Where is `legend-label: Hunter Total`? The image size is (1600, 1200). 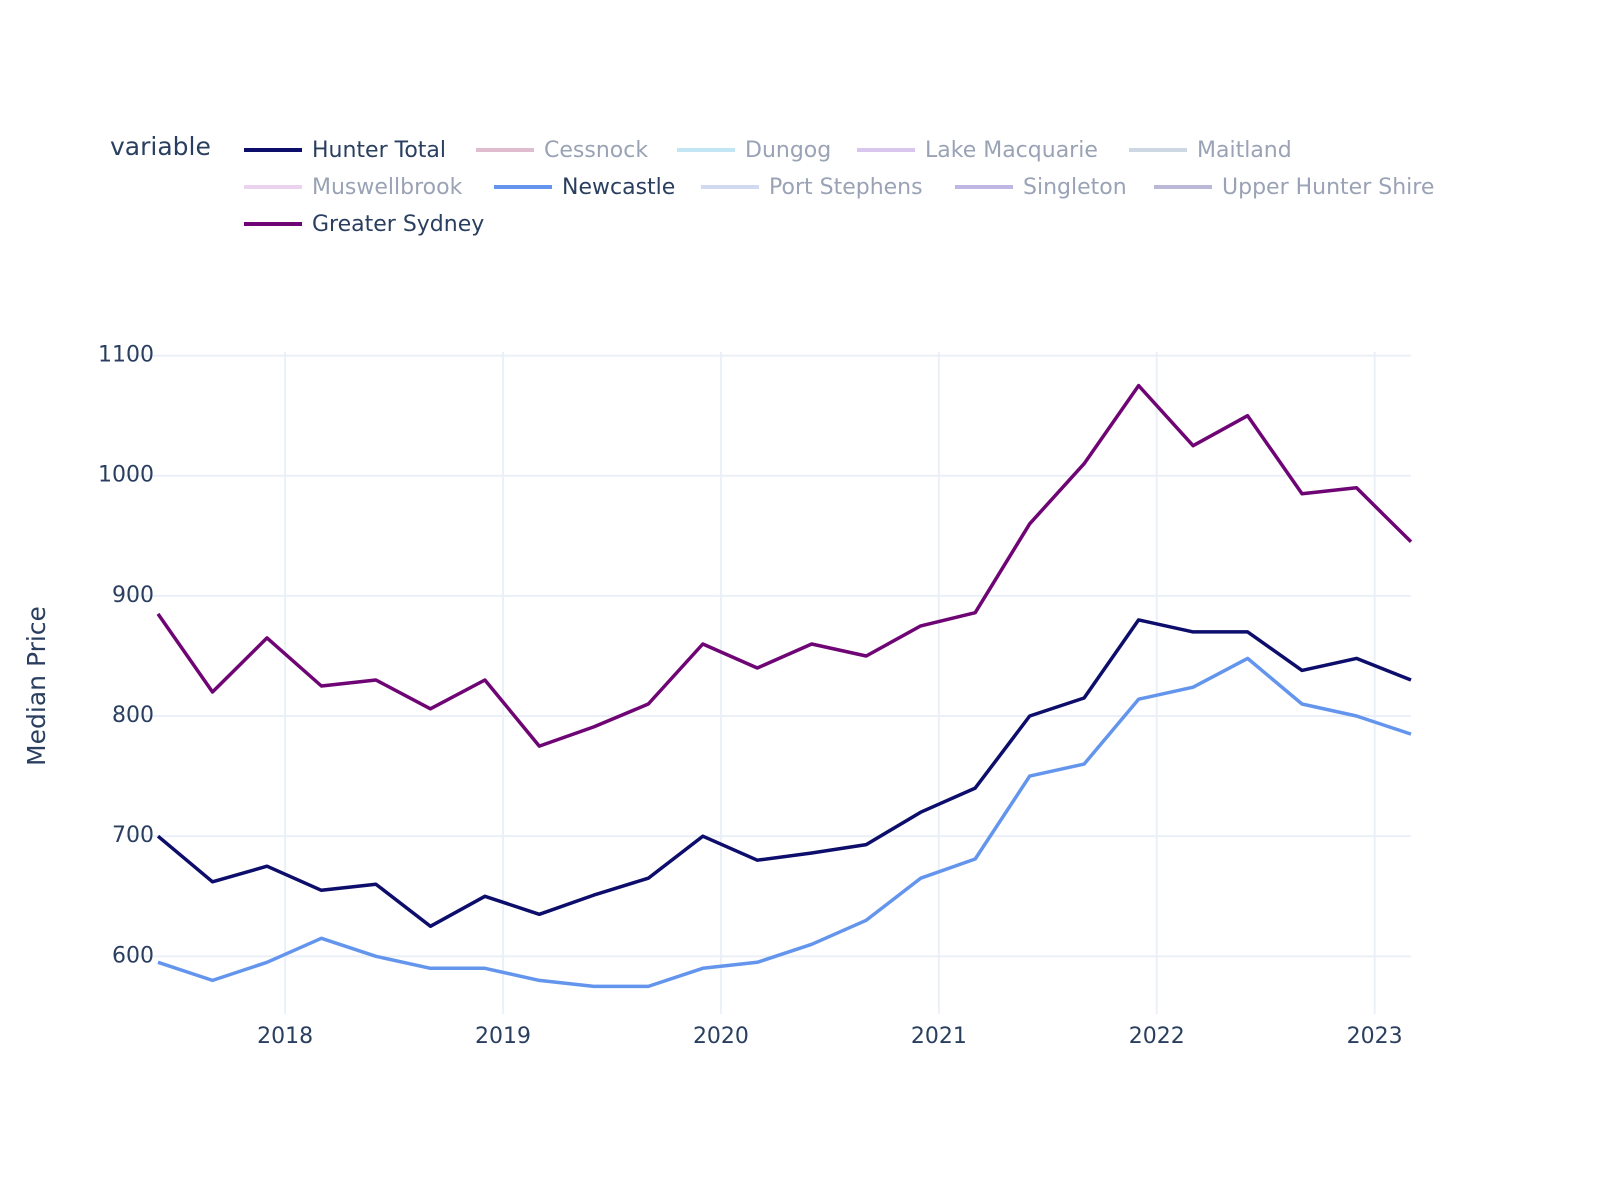 legend-label: Hunter Total is located at coordinates (379, 150).